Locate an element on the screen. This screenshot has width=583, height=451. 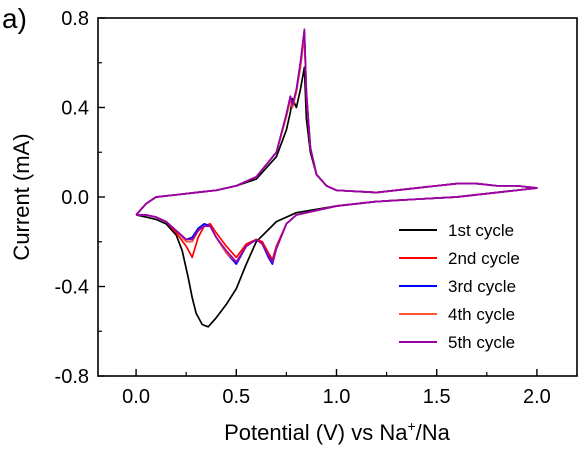
x-tick-label: 1.0 is located at coordinates (337, 397).